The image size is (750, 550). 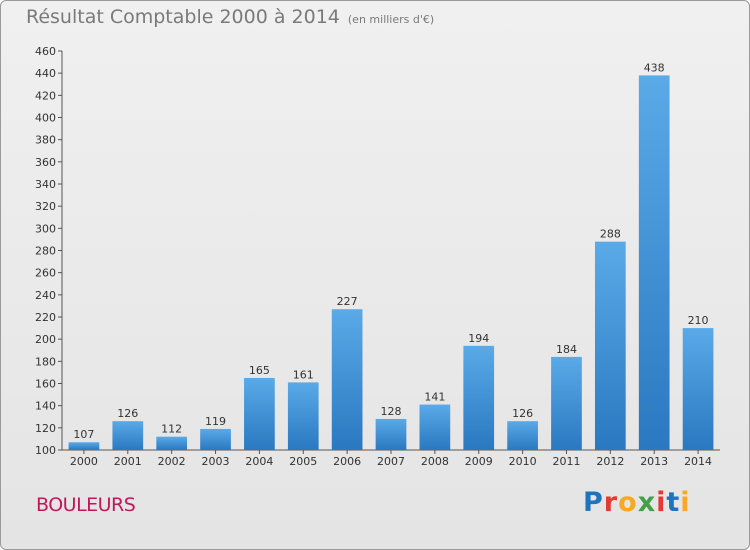 I want to click on proxiti-logo: Proxiti, so click(x=637, y=502).